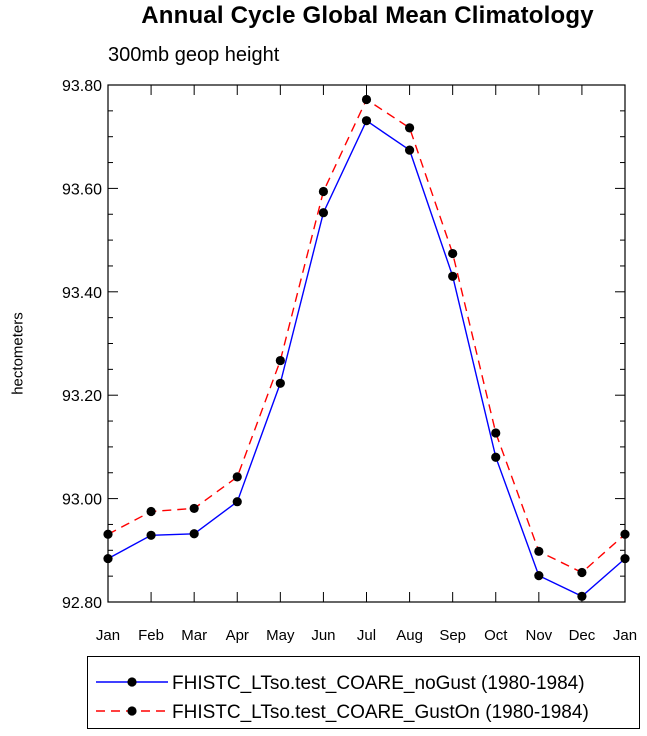 The height and width of the screenshot is (736, 647). I want to click on x-tick-label: Oct, so click(496, 635).